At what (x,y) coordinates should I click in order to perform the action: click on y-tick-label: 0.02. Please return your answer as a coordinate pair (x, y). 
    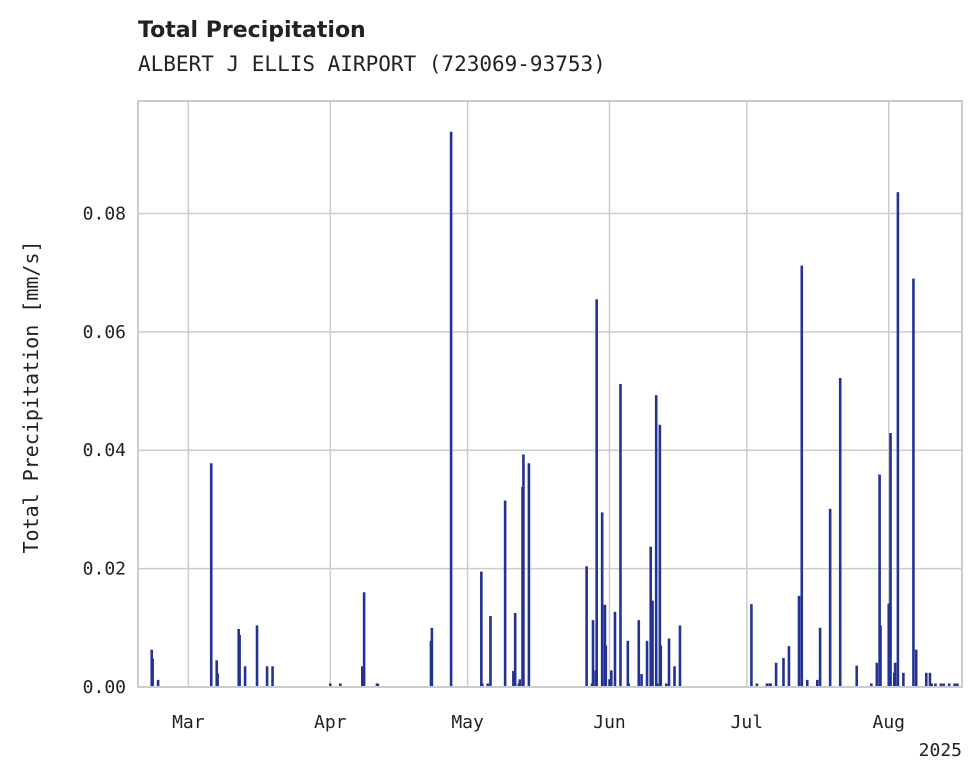
    Looking at the image, I should click on (104, 569).